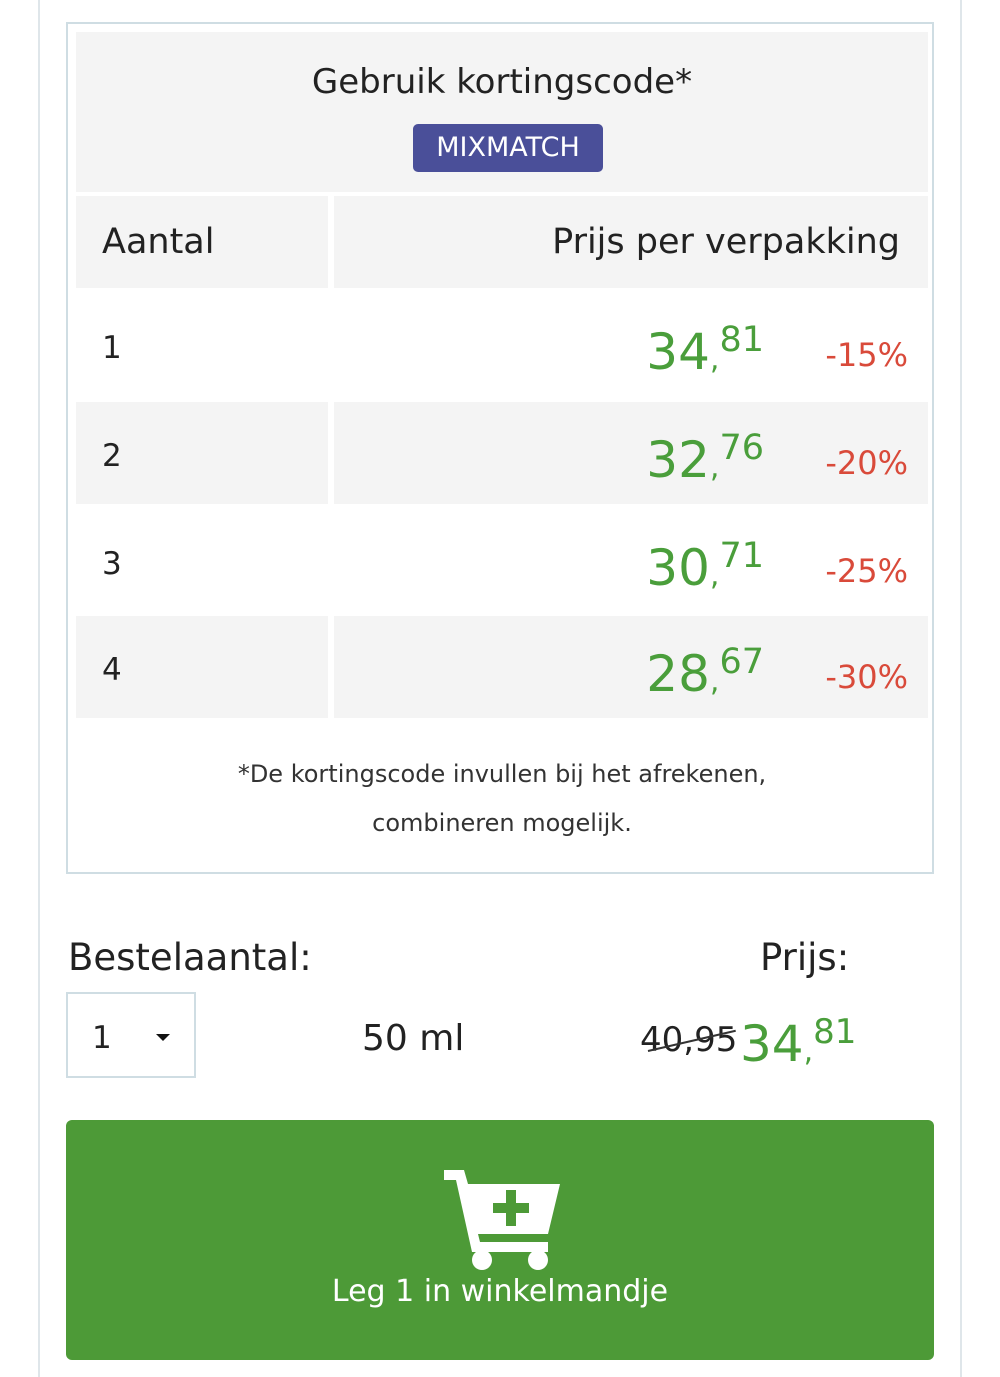 This screenshot has height=1377, width=1000. Describe the element at coordinates (502, 345) in the screenshot. I see `table-row: 1 34,81 -15%` at that location.